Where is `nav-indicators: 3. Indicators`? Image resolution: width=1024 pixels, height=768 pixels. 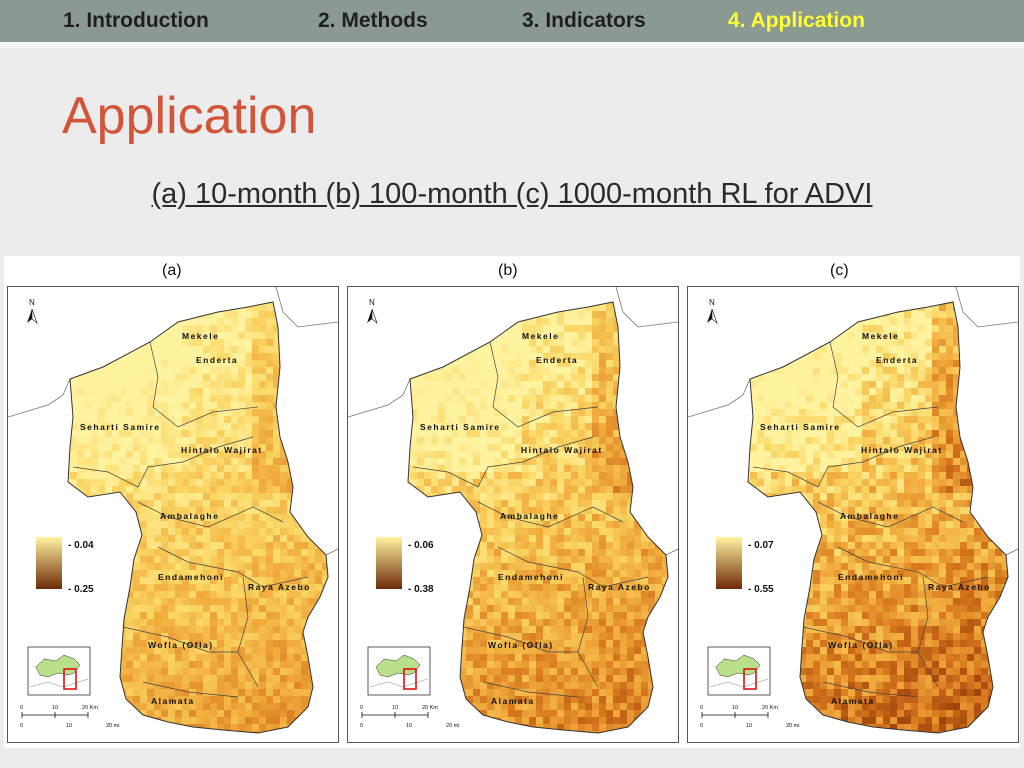 nav-indicators: 3. Indicators is located at coordinates (584, 20).